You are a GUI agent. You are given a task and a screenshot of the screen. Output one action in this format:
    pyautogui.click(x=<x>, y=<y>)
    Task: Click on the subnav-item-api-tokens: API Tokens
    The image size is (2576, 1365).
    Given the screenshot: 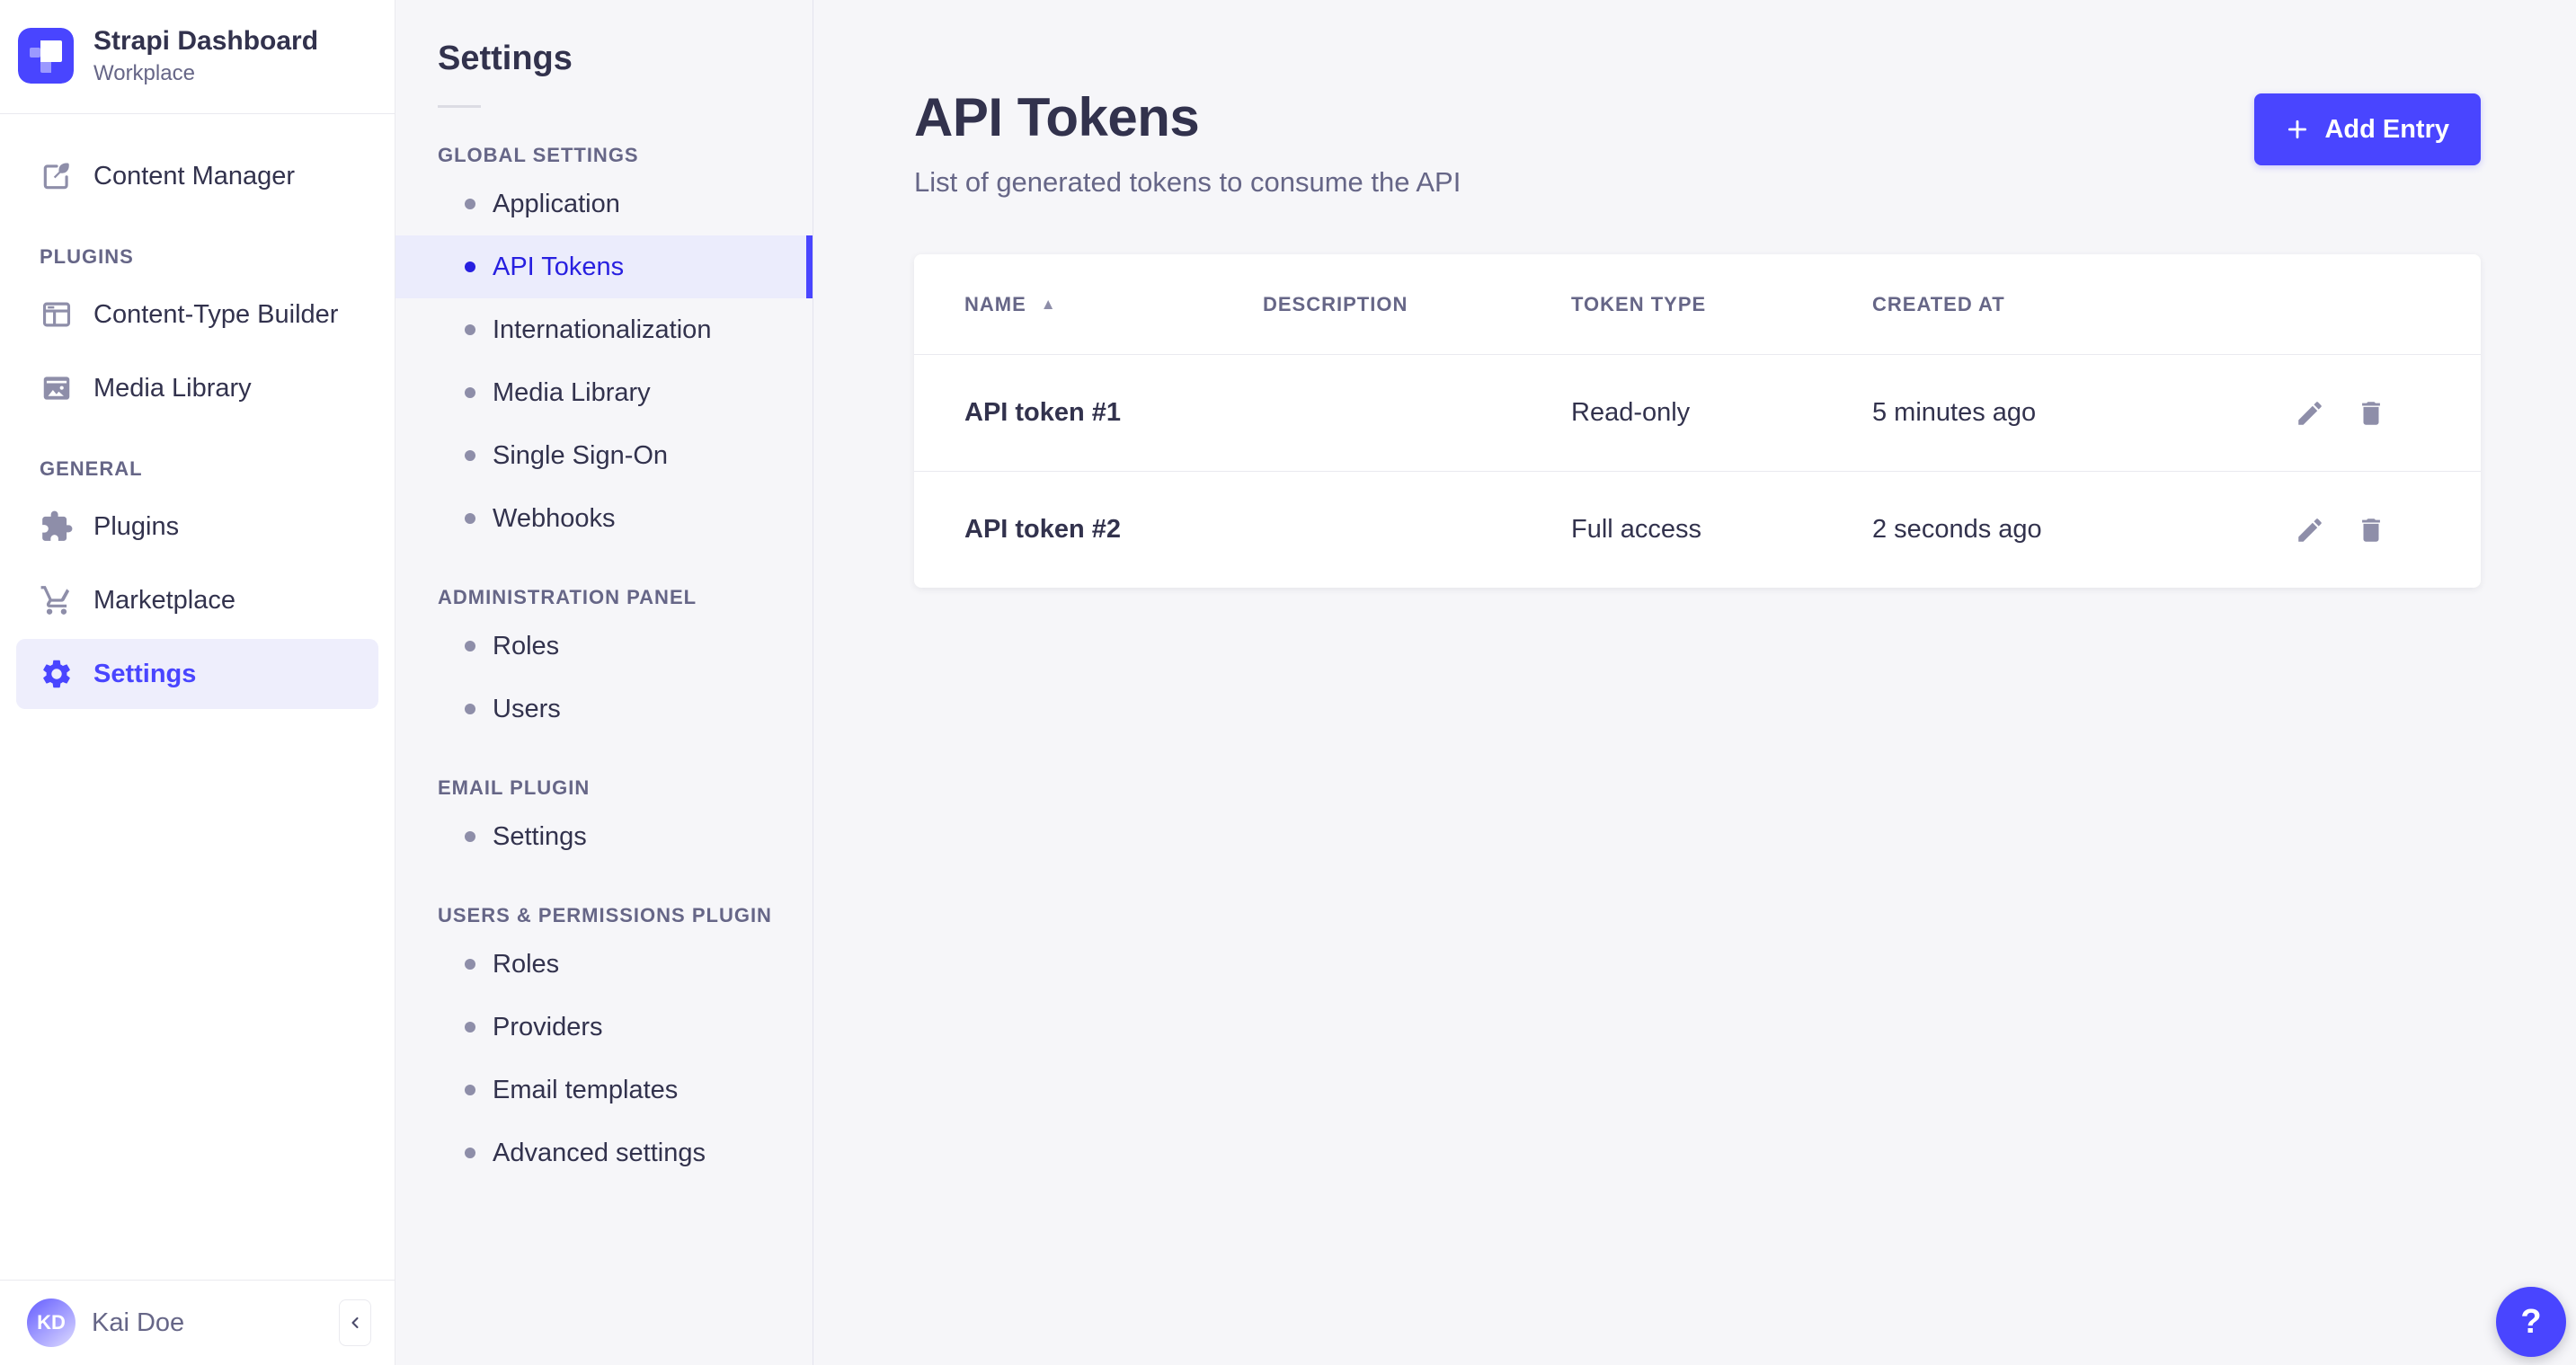 What is the action you would take?
    pyautogui.click(x=604, y=266)
    